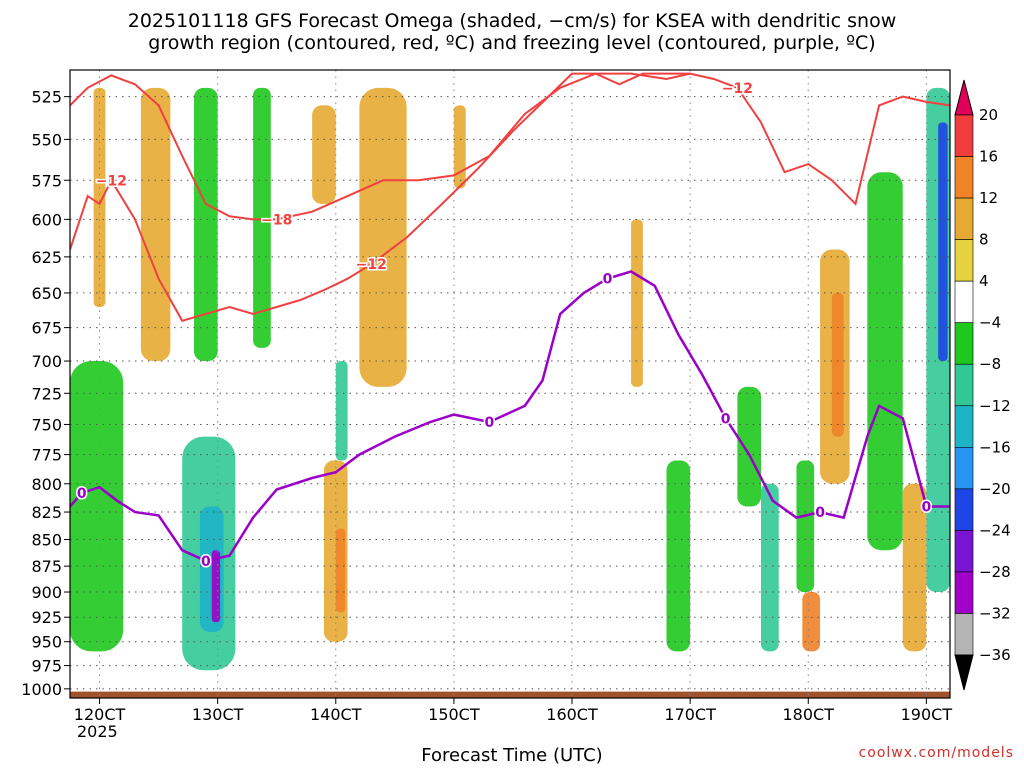 This screenshot has width=1024, height=768. Describe the element at coordinates (276, 220) in the screenshot. I see `dgz-label-0a: −18` at that location.